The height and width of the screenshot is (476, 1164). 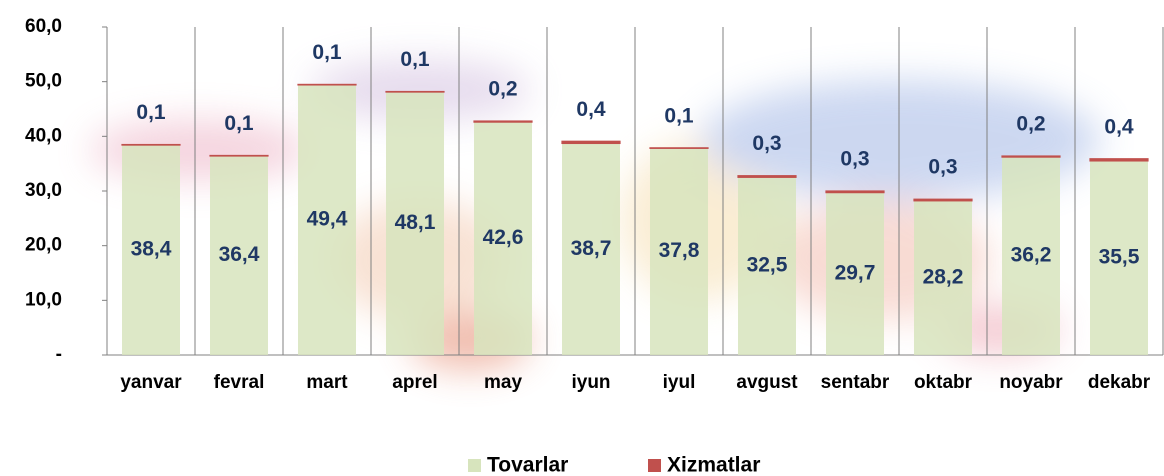 I want to click on y-tick-label: 40,0, so click(x=43, y=135).